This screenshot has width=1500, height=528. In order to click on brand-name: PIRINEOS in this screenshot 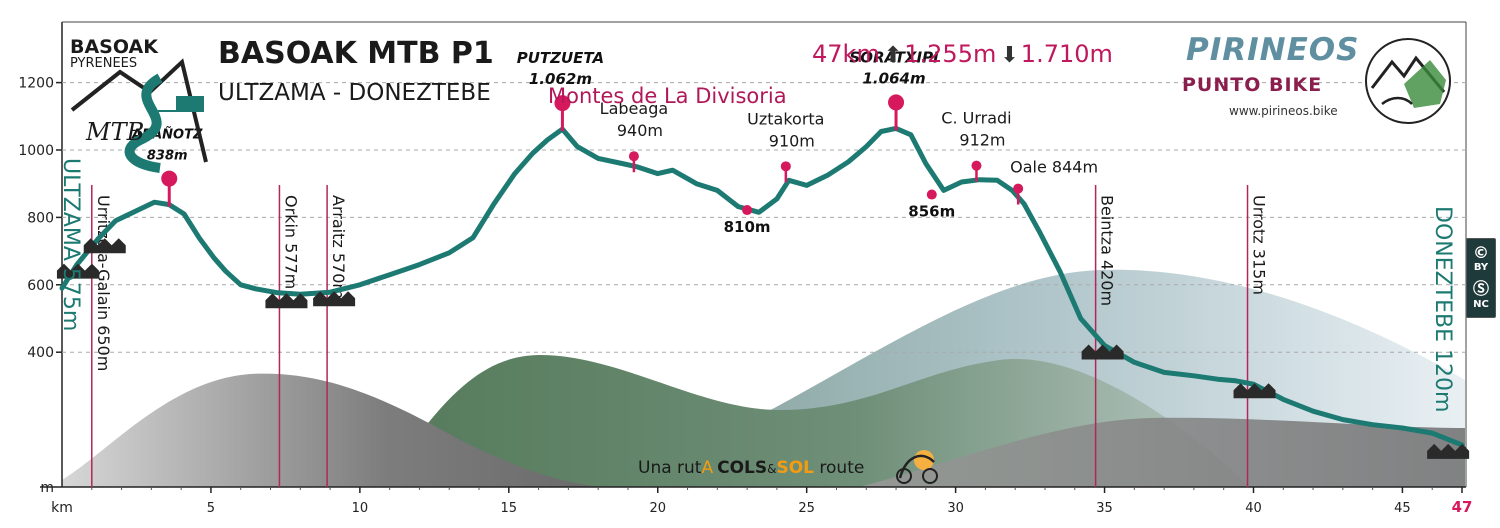, I will do `click(1273, 50)`.